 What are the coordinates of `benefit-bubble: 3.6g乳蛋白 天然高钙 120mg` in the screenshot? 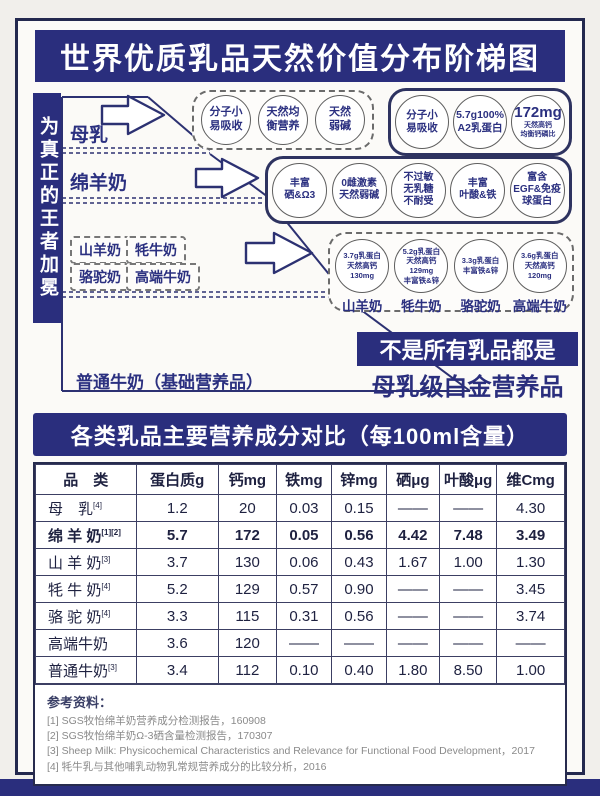 It's located at (539, 266).